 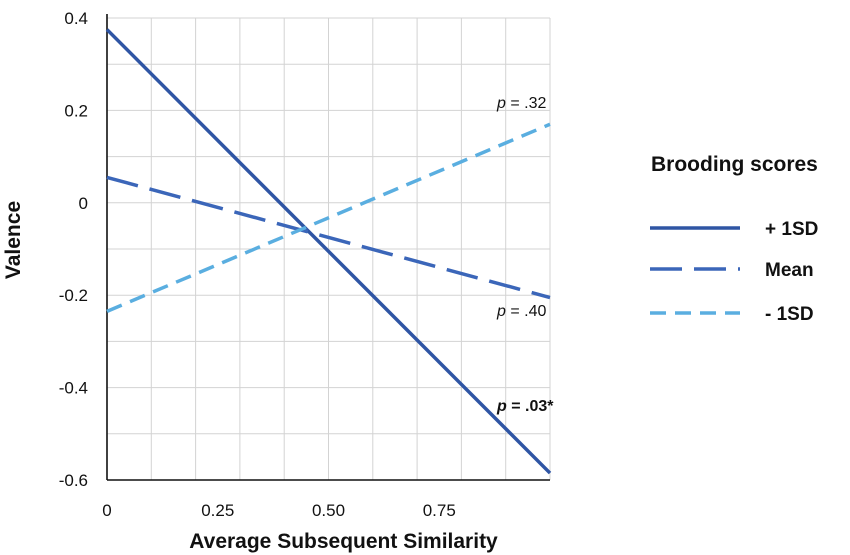 I want to click on legend-title: Brooding scores, so click(x=734, y=164).